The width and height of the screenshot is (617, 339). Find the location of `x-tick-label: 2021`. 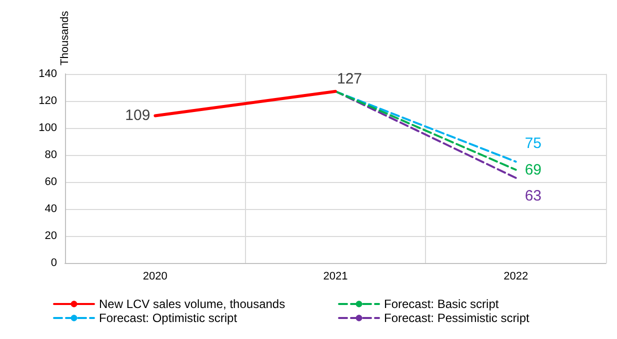

x-tick-label: 2021 is located at coordinates (335, 276).